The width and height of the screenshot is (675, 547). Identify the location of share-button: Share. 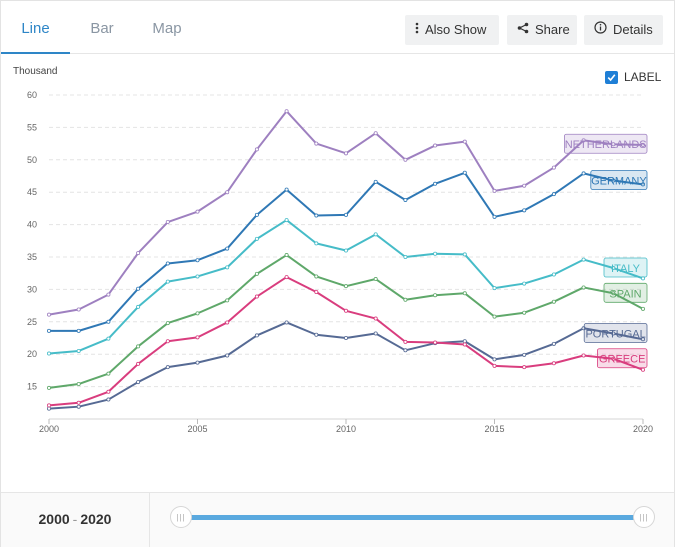
(542, 30).